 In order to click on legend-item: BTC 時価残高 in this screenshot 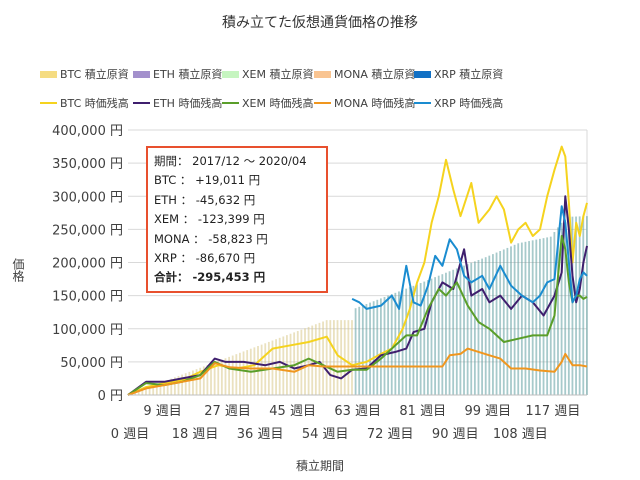, I will do `click(84, 103)`.